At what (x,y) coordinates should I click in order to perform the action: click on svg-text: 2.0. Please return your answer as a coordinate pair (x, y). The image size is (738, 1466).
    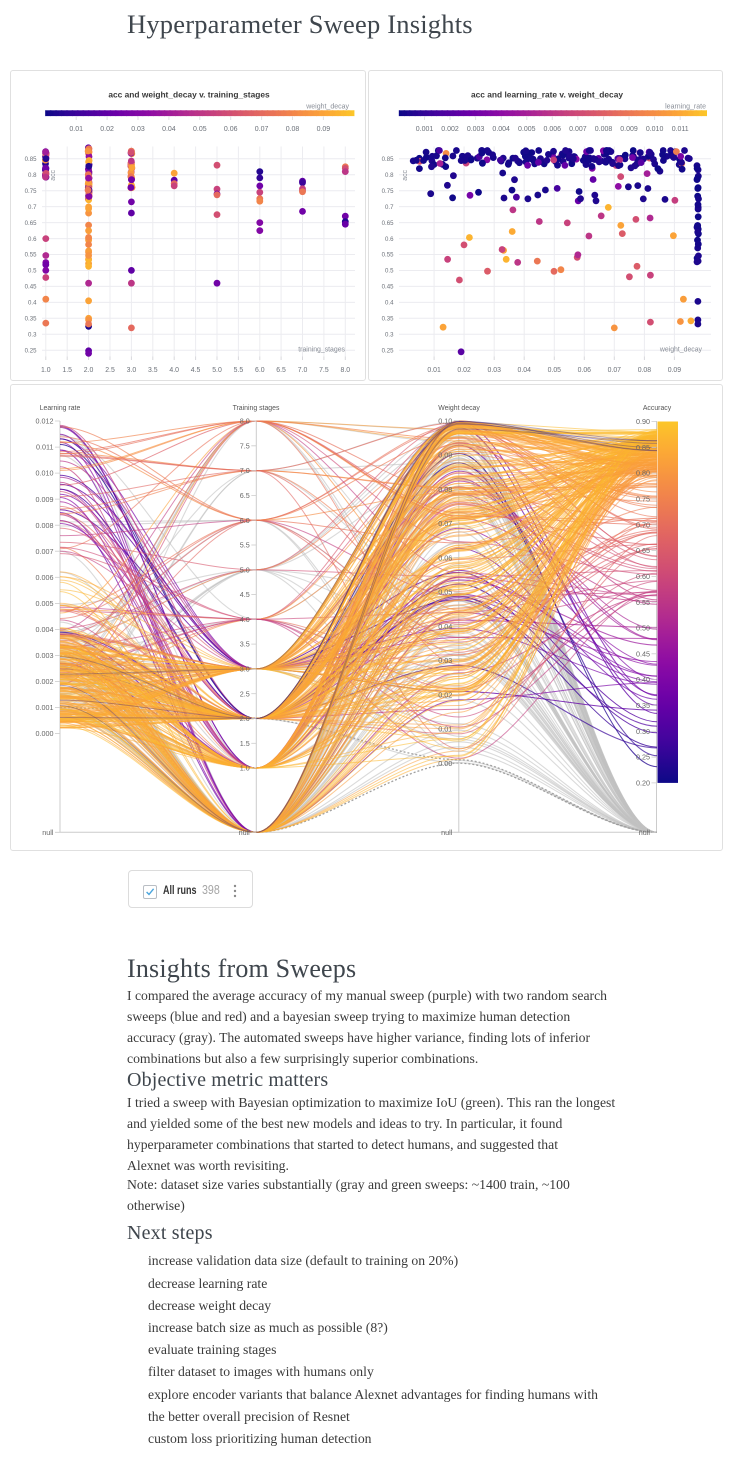
    Looking at the image, I should click on (245, 718).